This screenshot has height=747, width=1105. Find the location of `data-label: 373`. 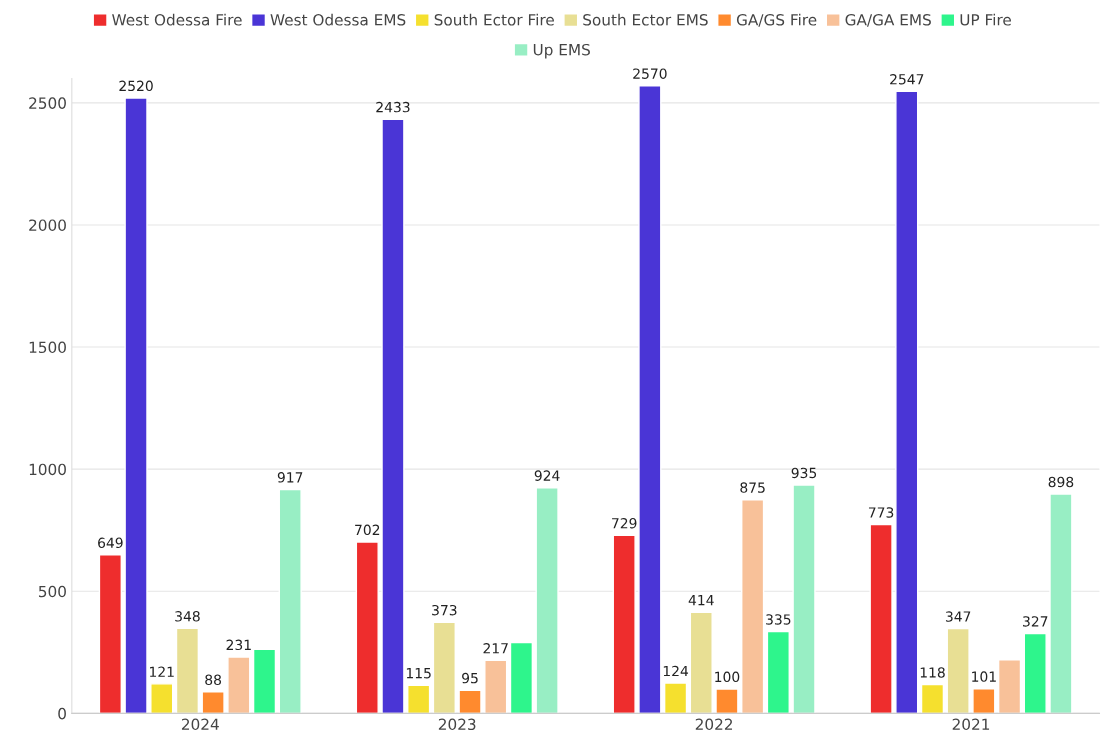

data-label: 373 is located at coordinates (444, 610).